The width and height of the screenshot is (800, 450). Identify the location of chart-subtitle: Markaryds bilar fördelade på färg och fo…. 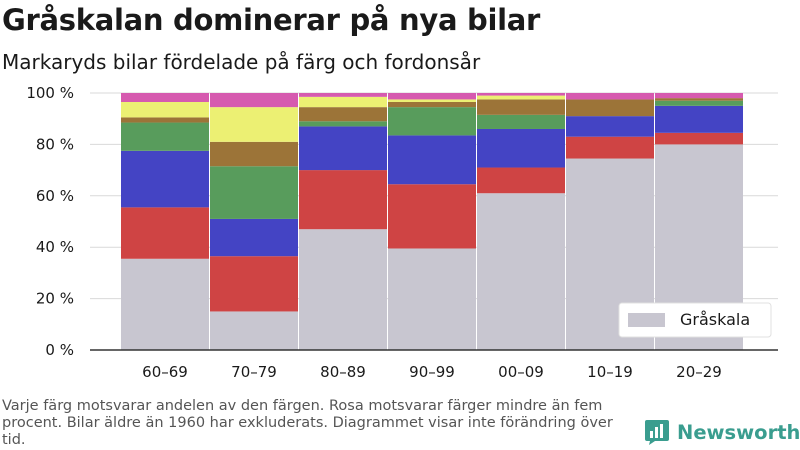
(241, 62).